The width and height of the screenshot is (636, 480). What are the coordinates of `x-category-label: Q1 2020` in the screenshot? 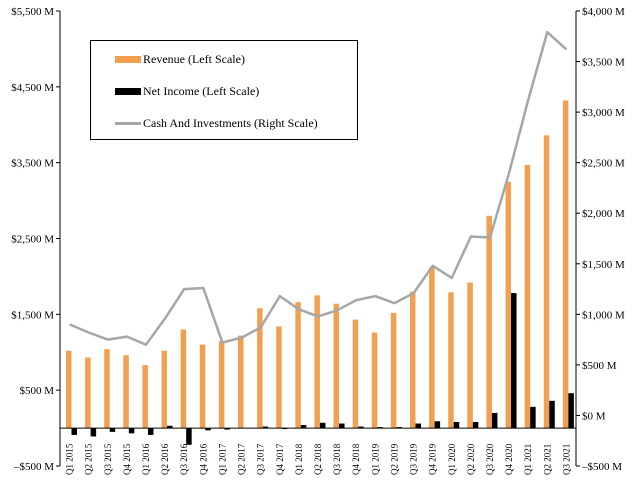 It's located at (452, 459).